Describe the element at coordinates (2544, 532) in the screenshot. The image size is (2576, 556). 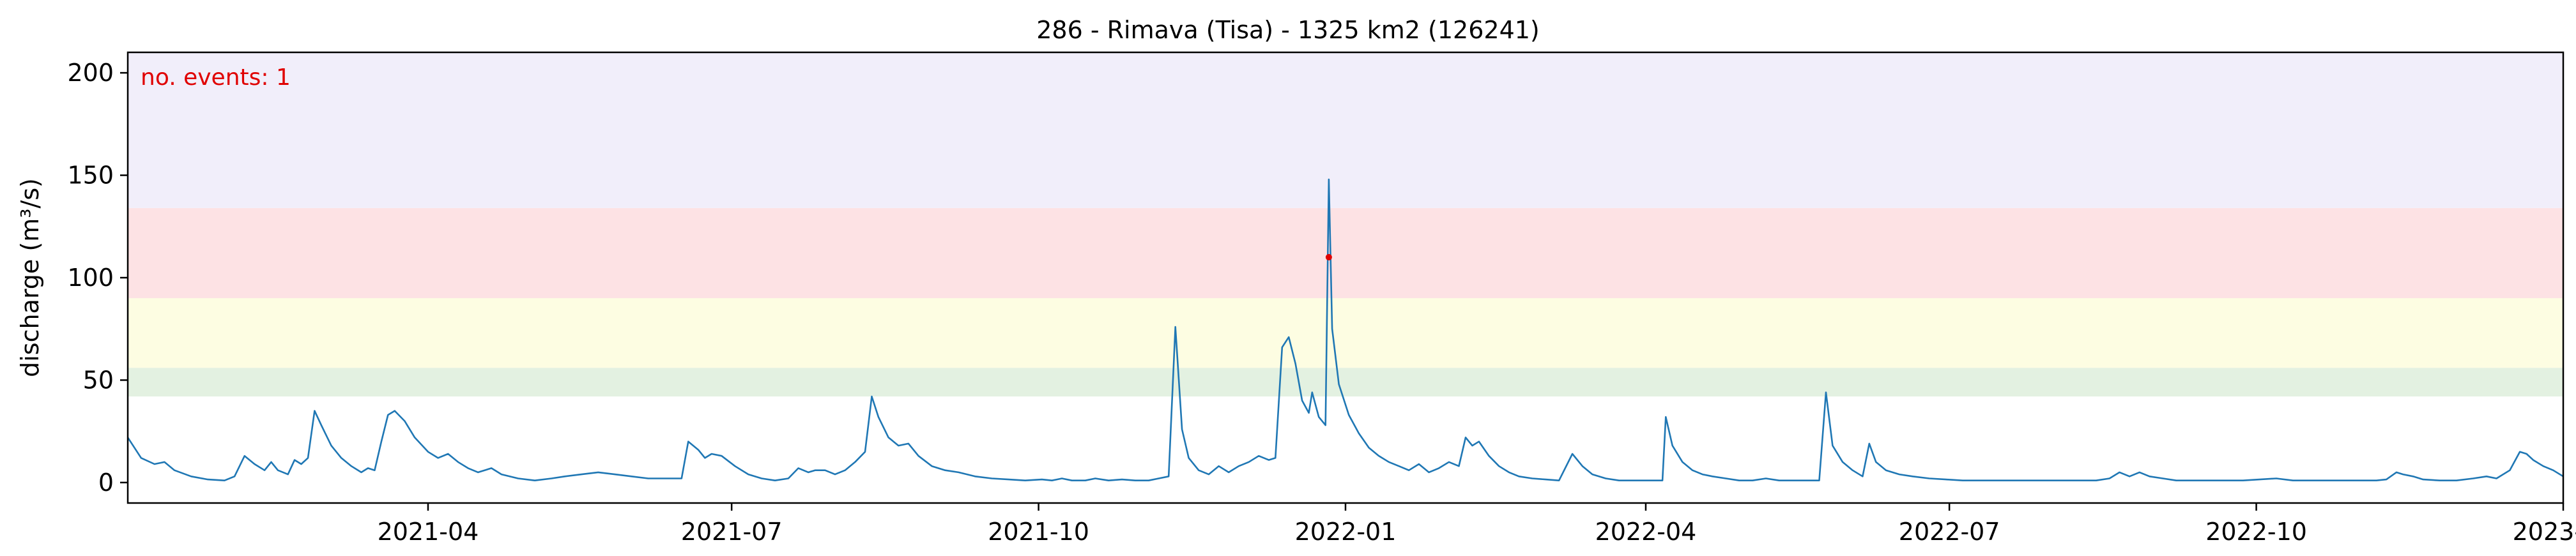
I see `x-tick-label-2023-01: 2023-01` at that location.